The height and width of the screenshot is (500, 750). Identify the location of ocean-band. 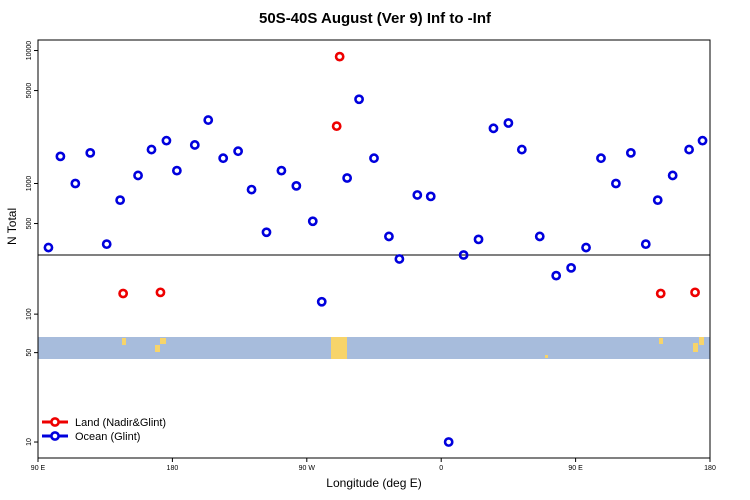
(374, 348).